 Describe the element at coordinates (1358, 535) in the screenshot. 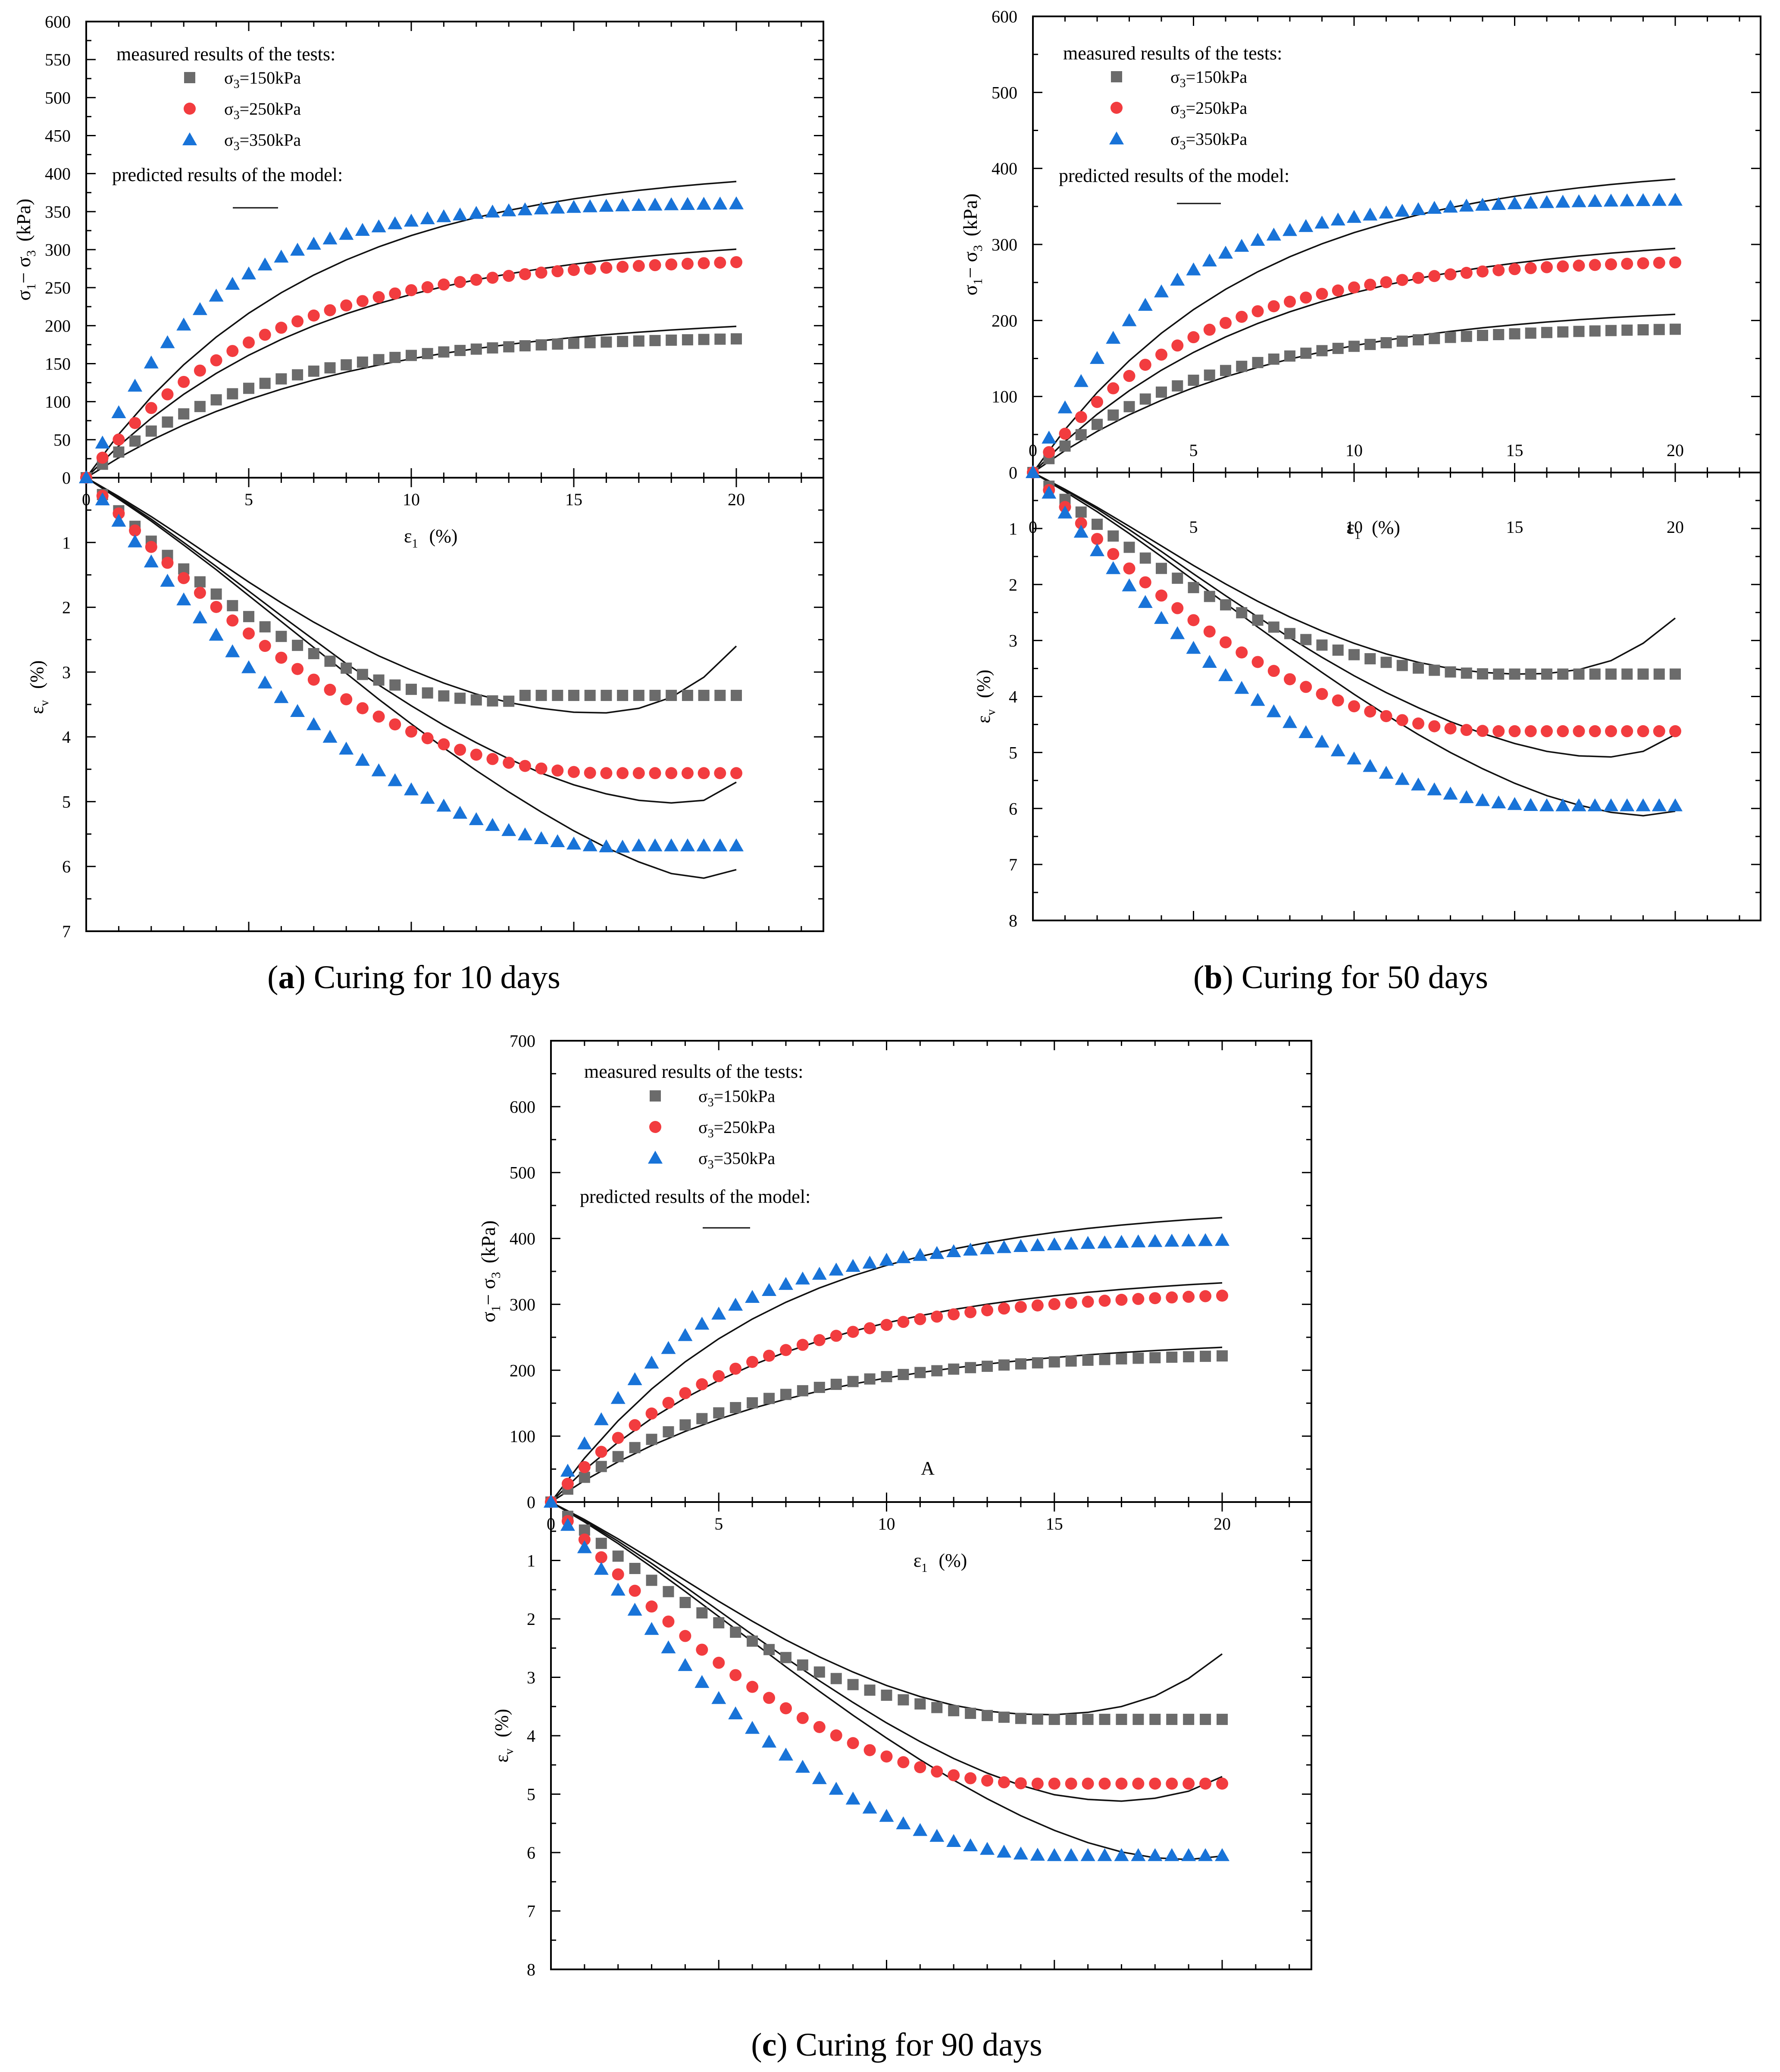

I see `xlabel-sub1: 1` at that location.